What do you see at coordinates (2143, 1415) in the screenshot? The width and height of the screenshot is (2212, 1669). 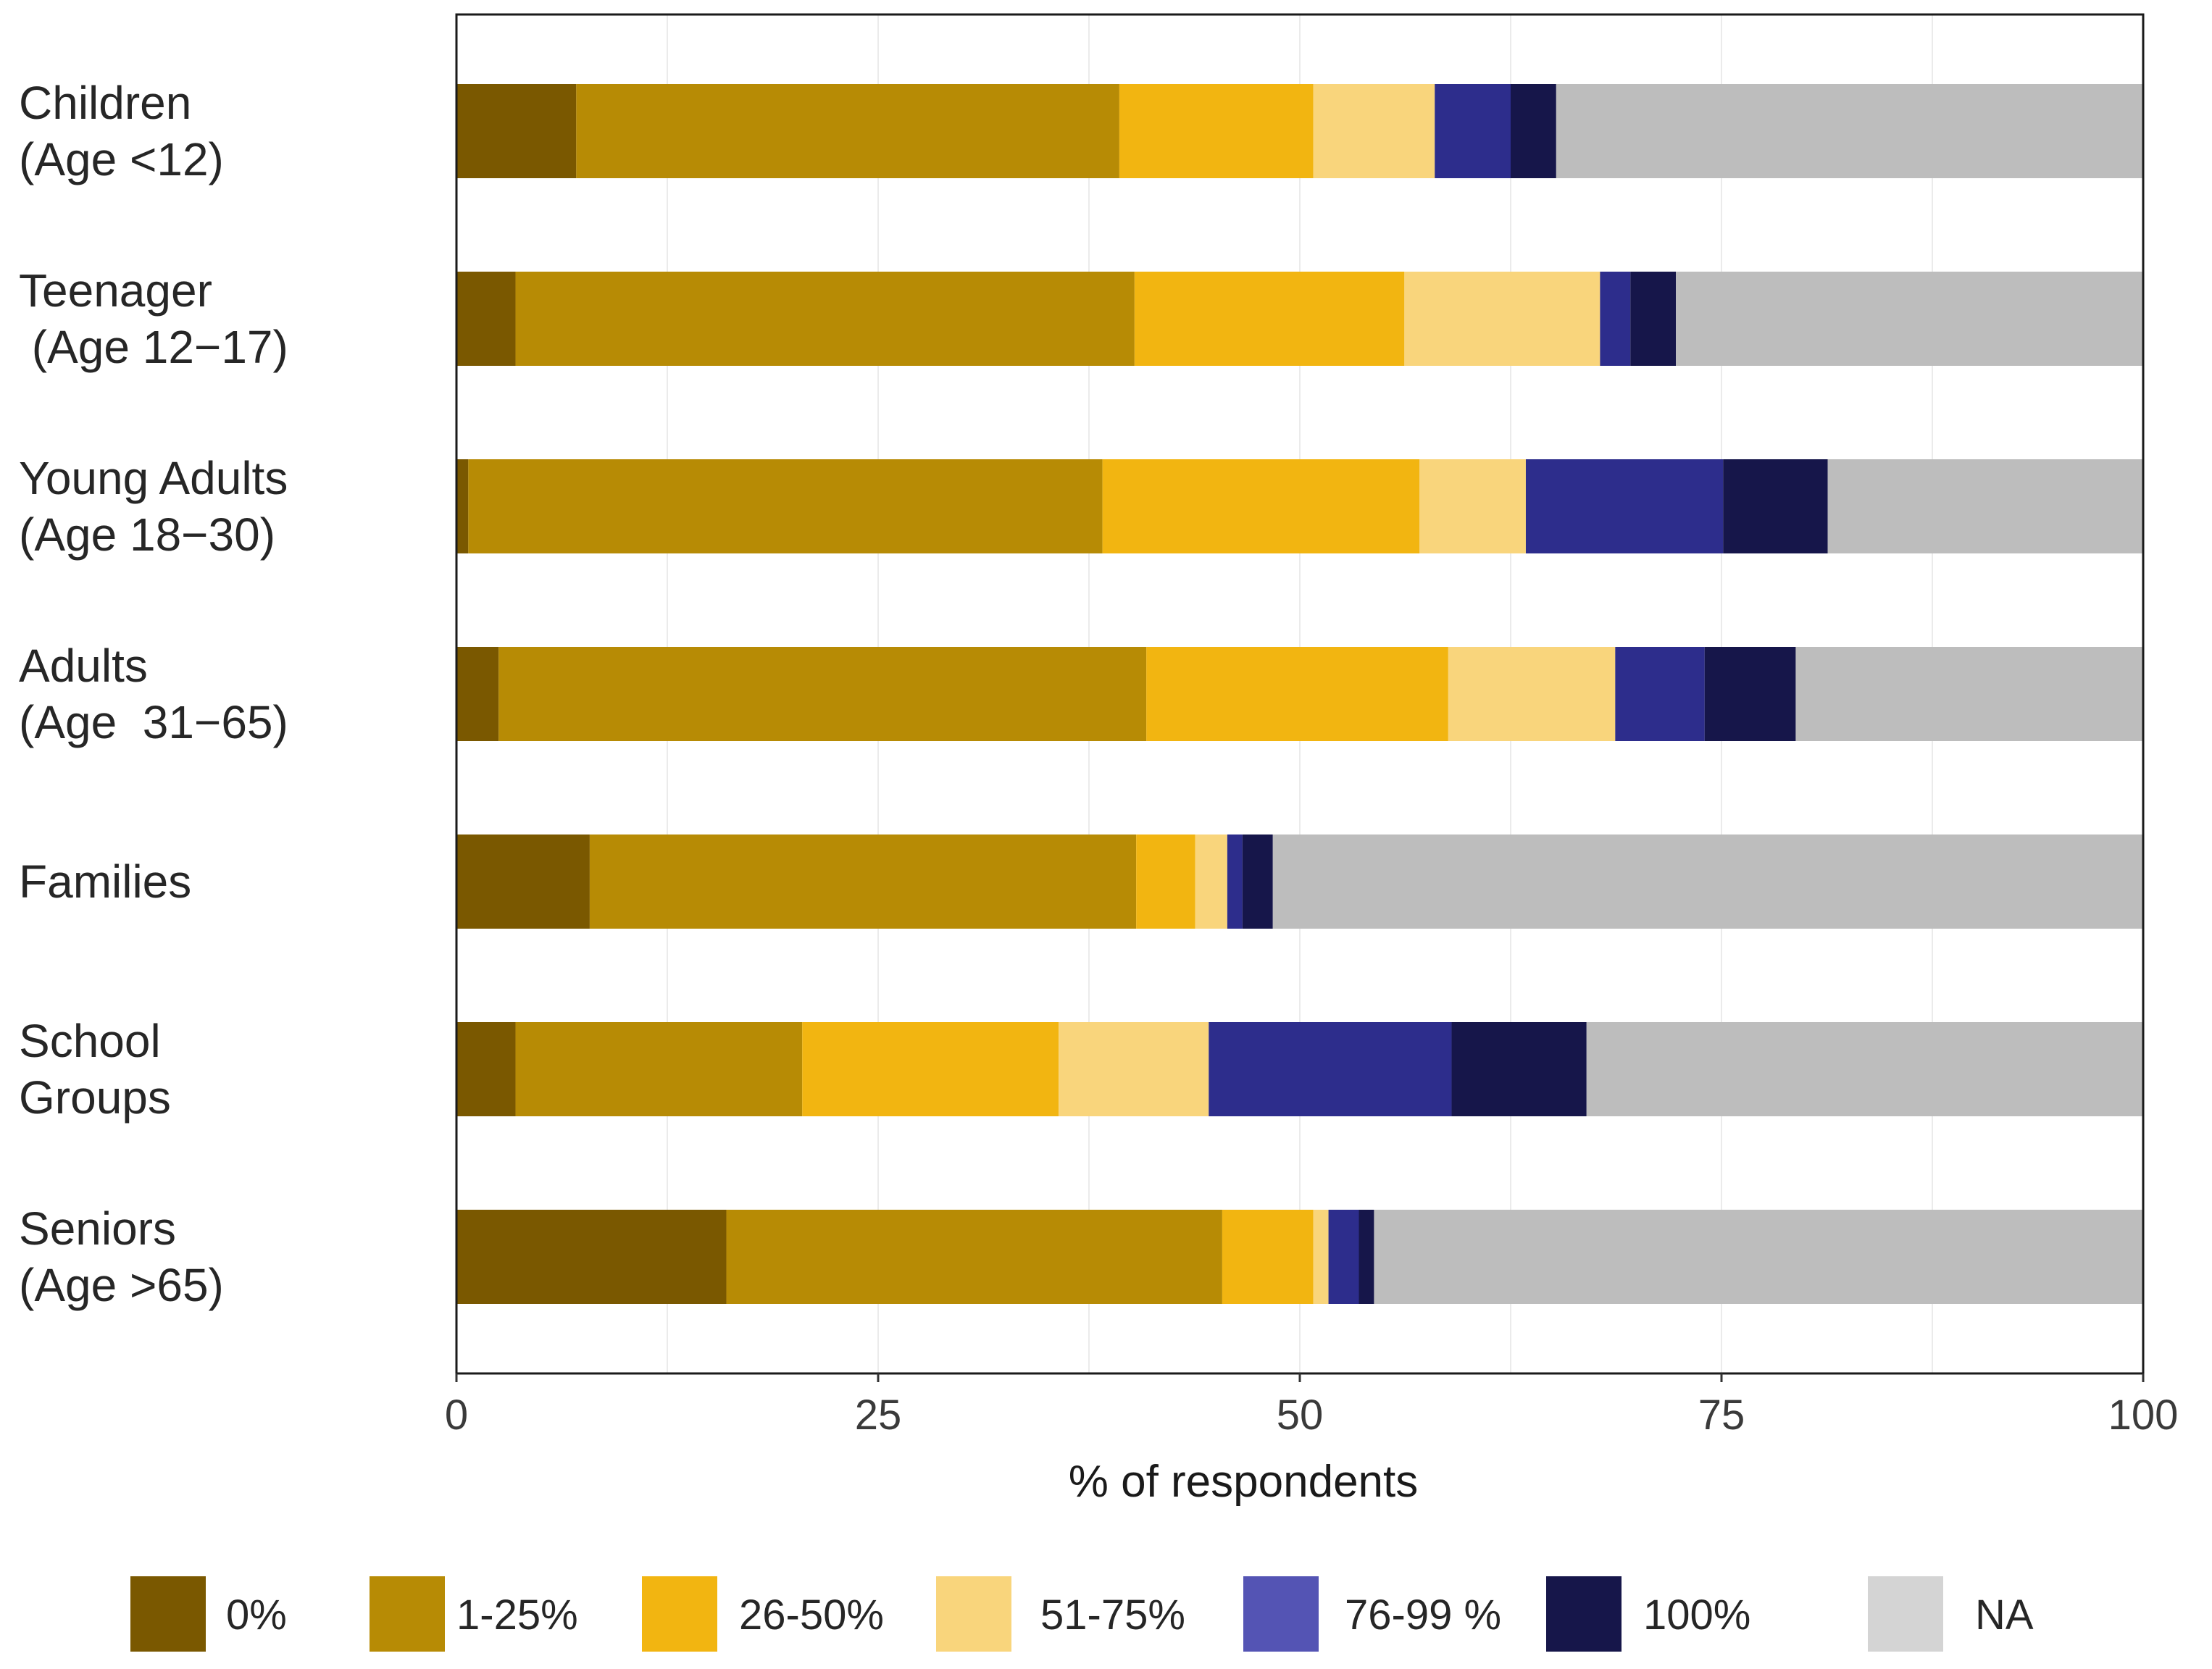 I see `x-tick-label: 100` at bounding box center [2143, 1415].